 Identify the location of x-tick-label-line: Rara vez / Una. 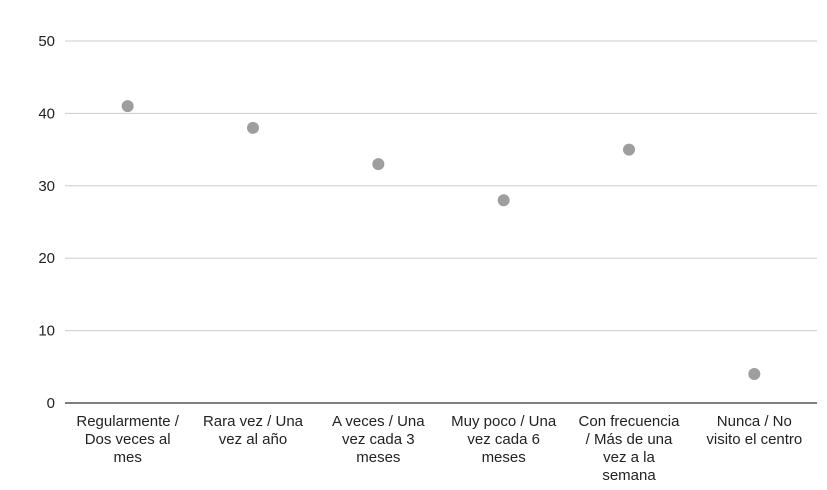
(253, 421).